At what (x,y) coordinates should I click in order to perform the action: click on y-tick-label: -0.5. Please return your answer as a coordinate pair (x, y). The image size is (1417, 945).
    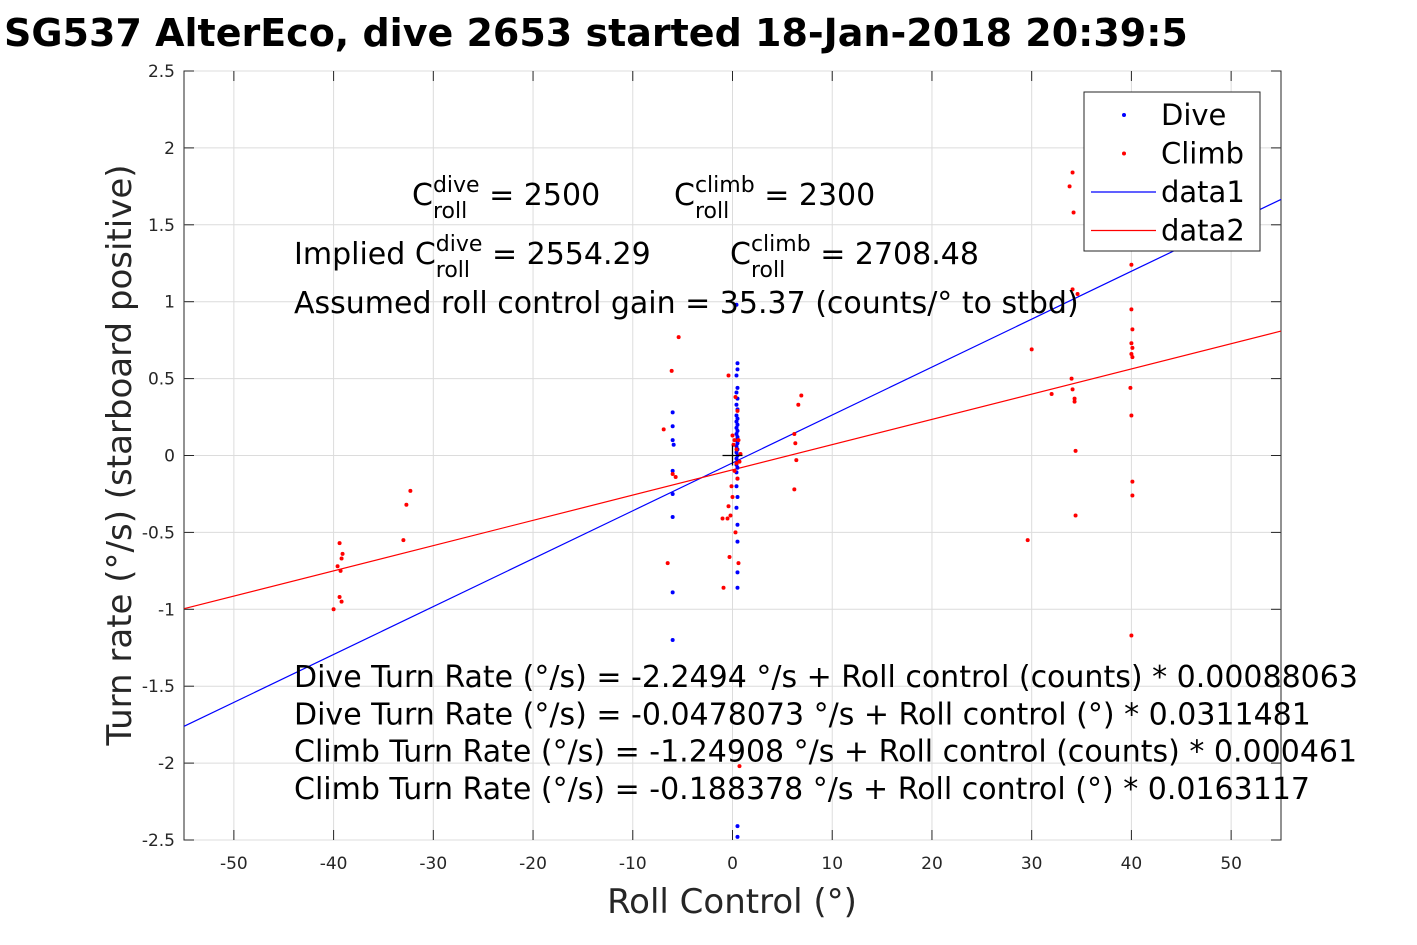
    Looking at the image, I should click on (158, 533).